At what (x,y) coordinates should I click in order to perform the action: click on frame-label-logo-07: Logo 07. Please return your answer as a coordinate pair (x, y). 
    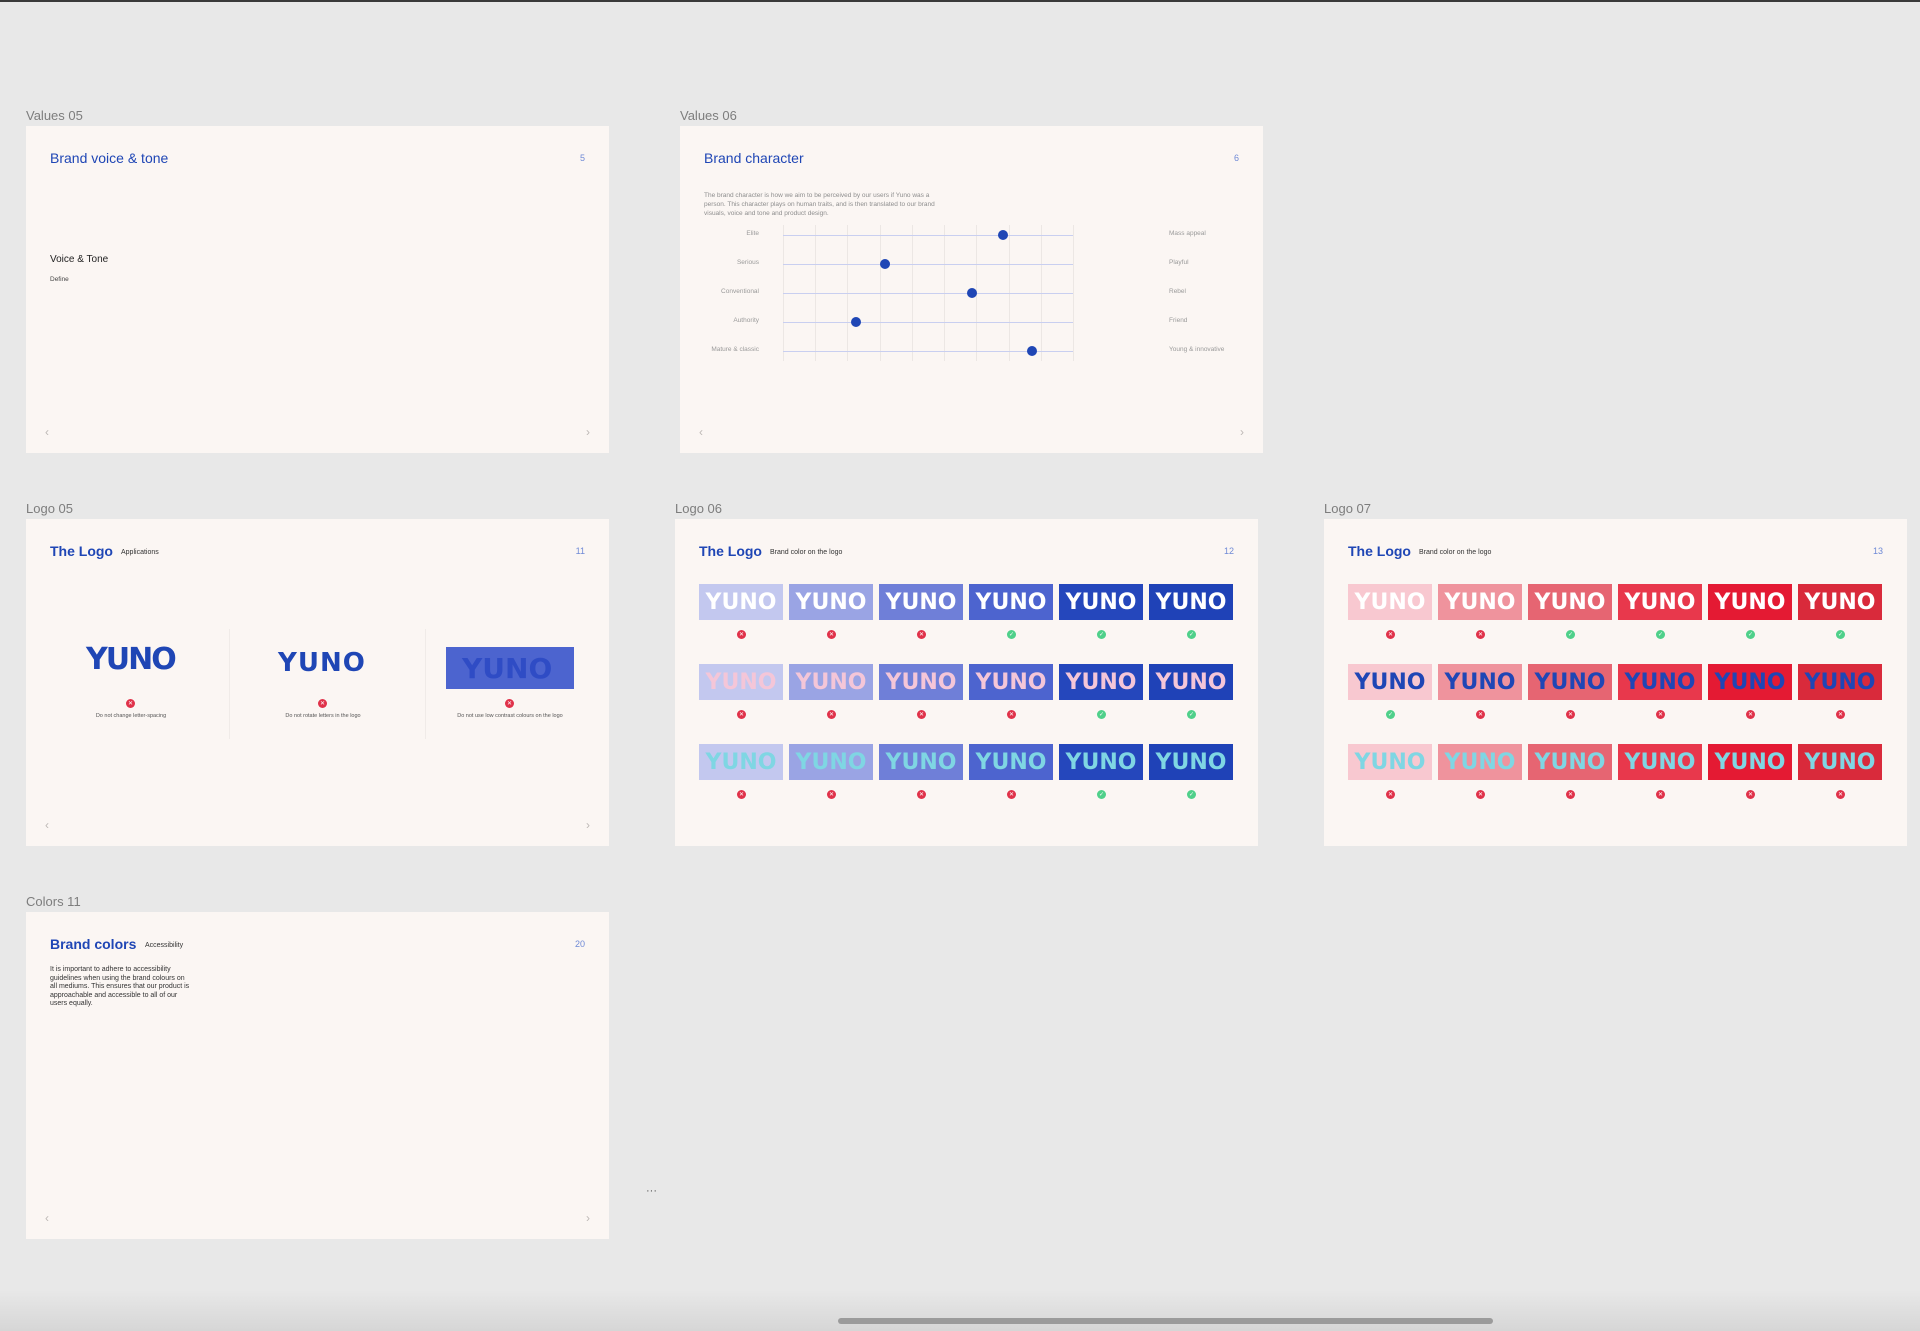
    Looking at the image, I should click on (1347, 508).